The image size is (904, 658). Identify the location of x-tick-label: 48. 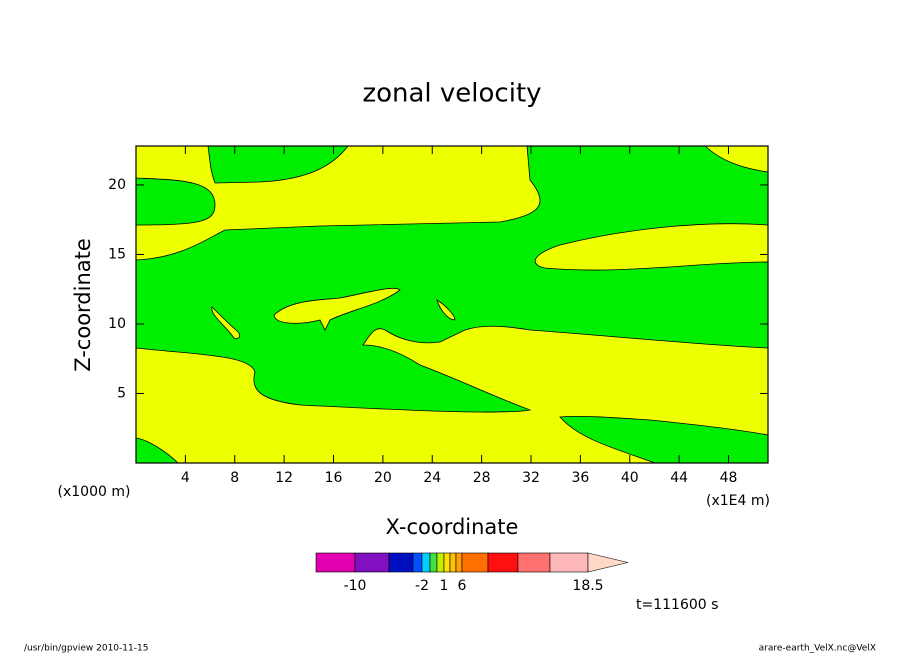
(729, 478).